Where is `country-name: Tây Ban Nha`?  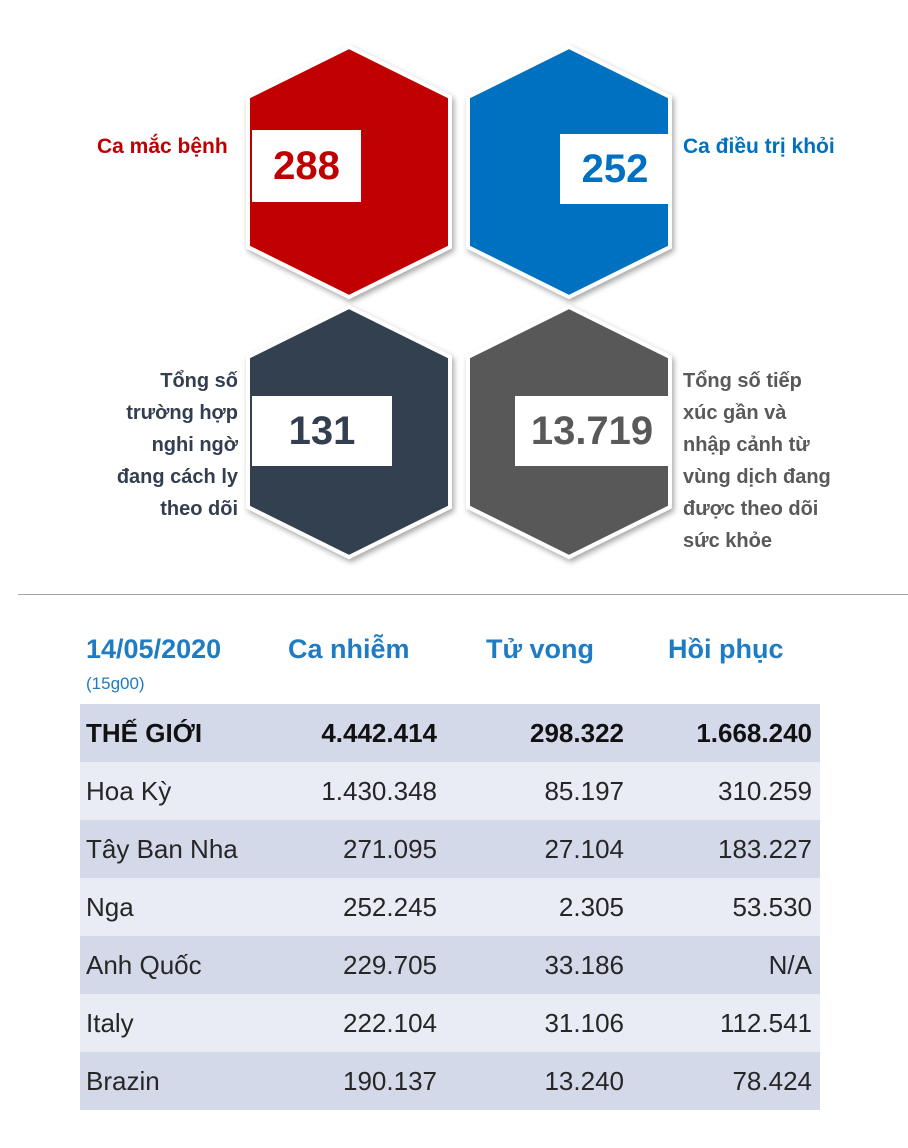
country-name: Tây Ban Nha is located at coordinates (162, 848).